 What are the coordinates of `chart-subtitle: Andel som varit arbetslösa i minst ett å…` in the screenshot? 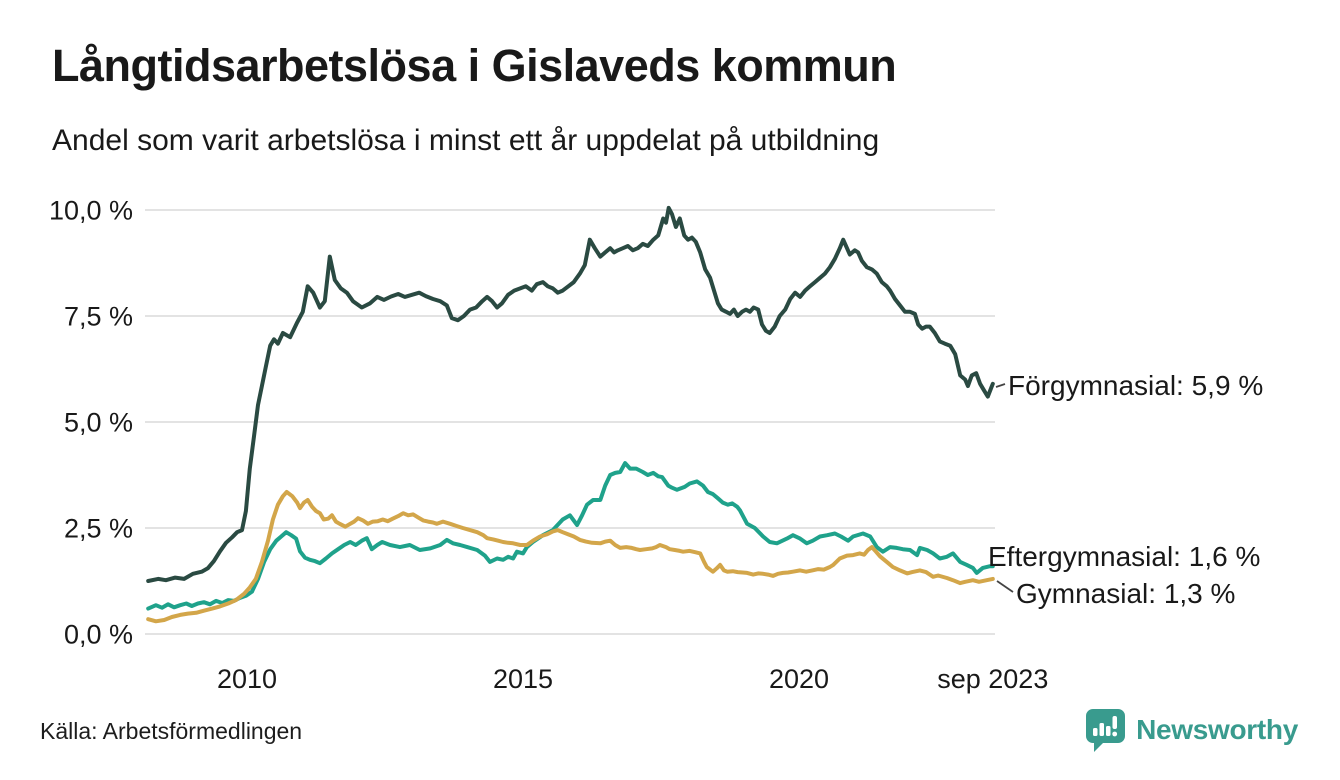 It's located at (466, 140).